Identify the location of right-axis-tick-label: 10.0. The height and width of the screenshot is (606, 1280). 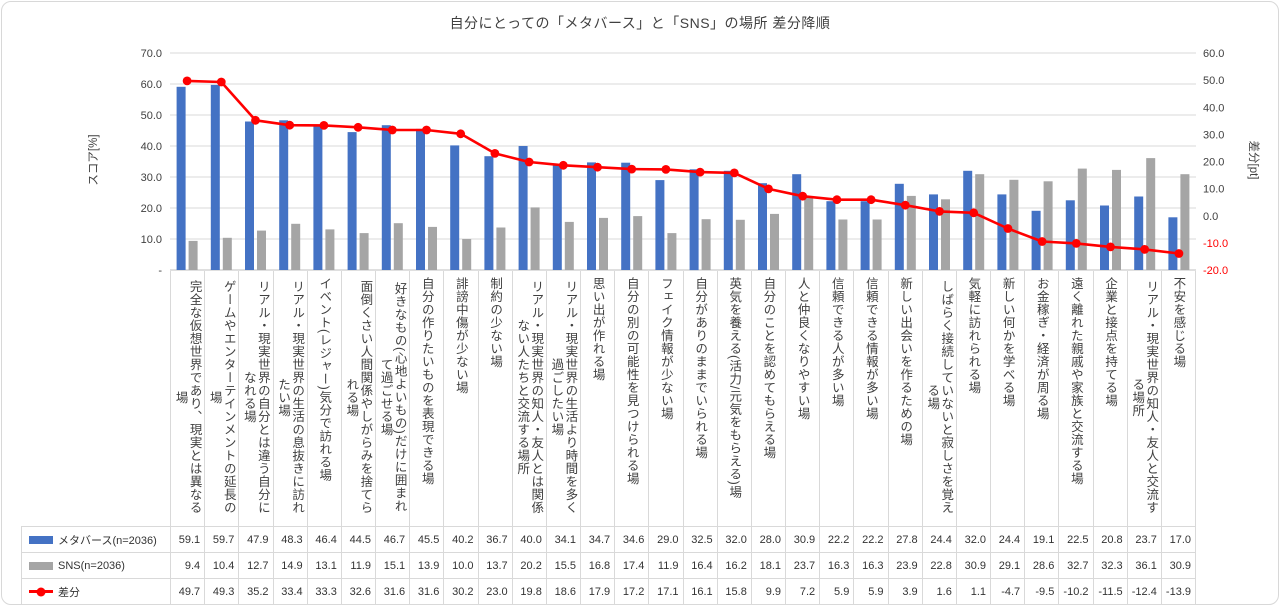
(1213, 190).